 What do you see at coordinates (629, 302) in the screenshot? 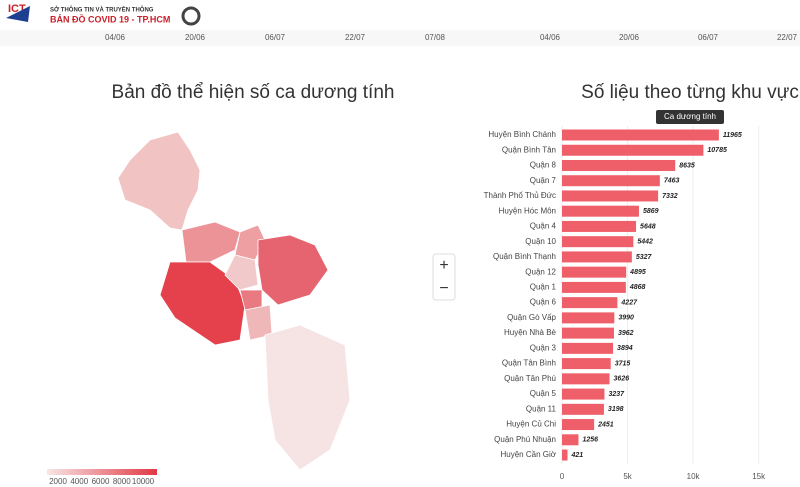
I see `value-label: 4227` at bounding box center [629, 302].